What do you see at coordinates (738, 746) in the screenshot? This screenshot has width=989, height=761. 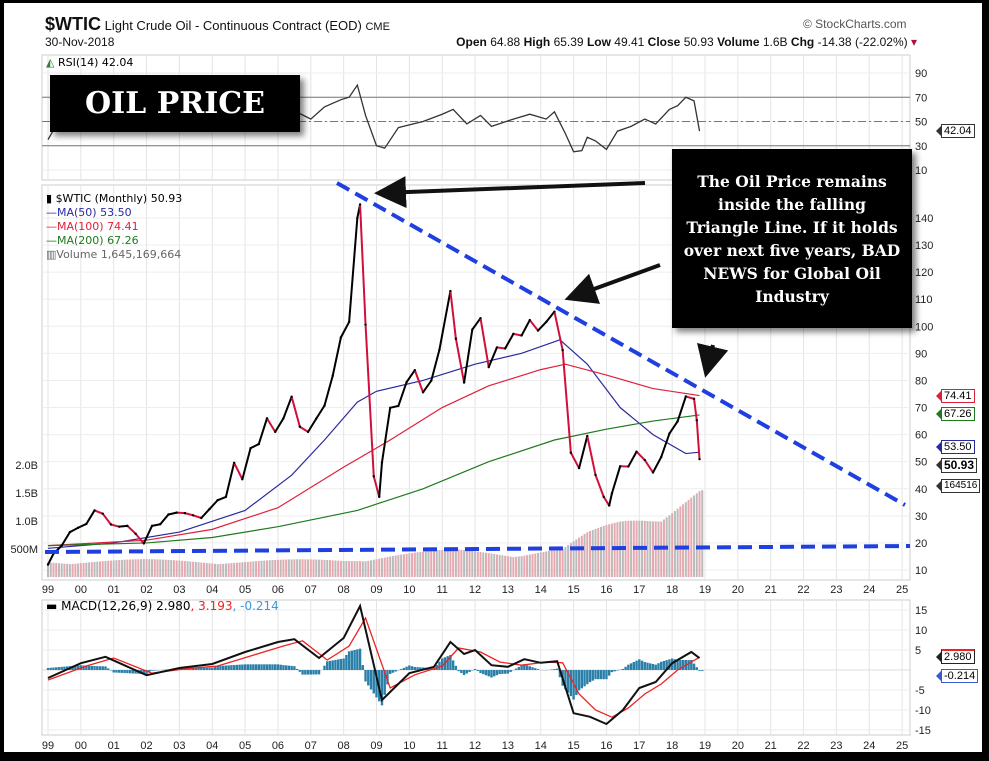 I see `x-tick-label: 20` at bounding box center [738, 746].